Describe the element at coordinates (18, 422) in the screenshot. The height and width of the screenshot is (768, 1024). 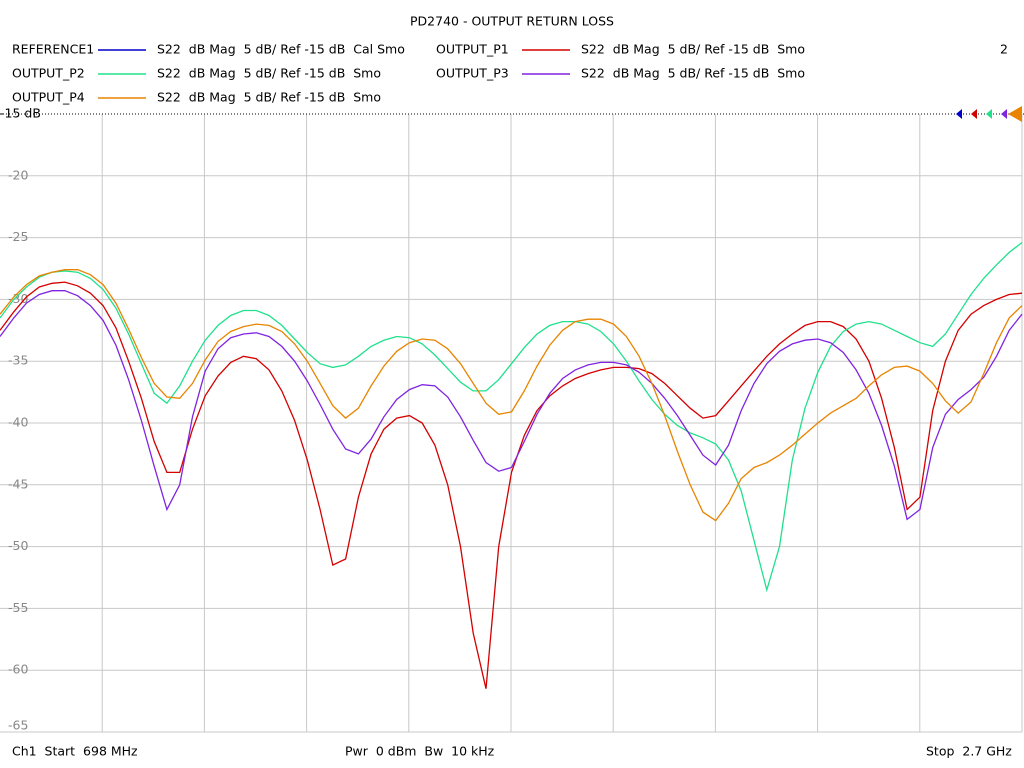
I see `y-tick-label: -40` at that location.